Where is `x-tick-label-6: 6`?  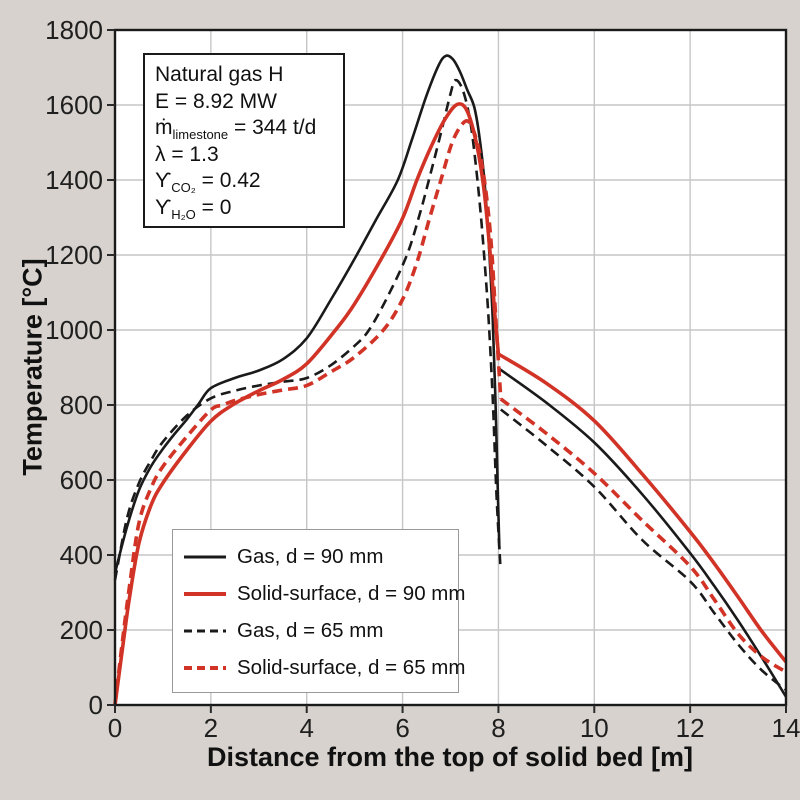 x-tick-label-6: 6 is located at coordinates (402, 728).